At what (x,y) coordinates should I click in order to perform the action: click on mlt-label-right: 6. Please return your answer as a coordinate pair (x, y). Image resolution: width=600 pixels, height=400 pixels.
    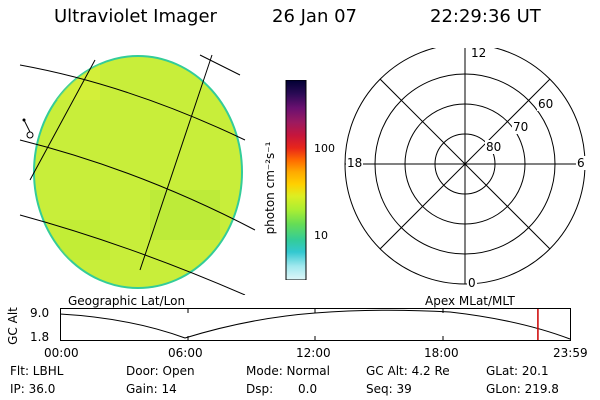
    Looking at the image, I should click on (581, 163).